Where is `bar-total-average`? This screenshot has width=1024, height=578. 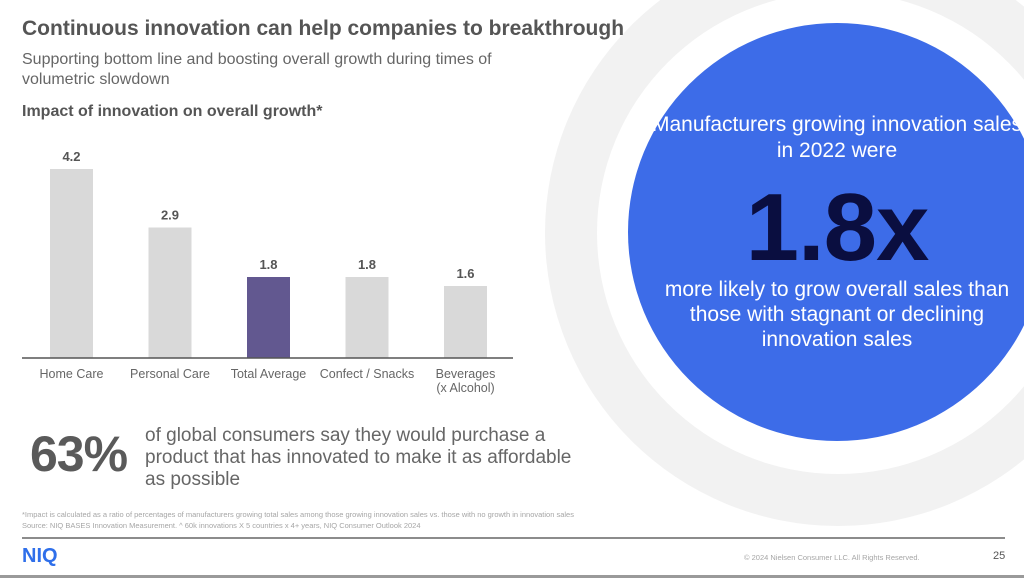 bar-total-average is located at coordinates (268, 317).